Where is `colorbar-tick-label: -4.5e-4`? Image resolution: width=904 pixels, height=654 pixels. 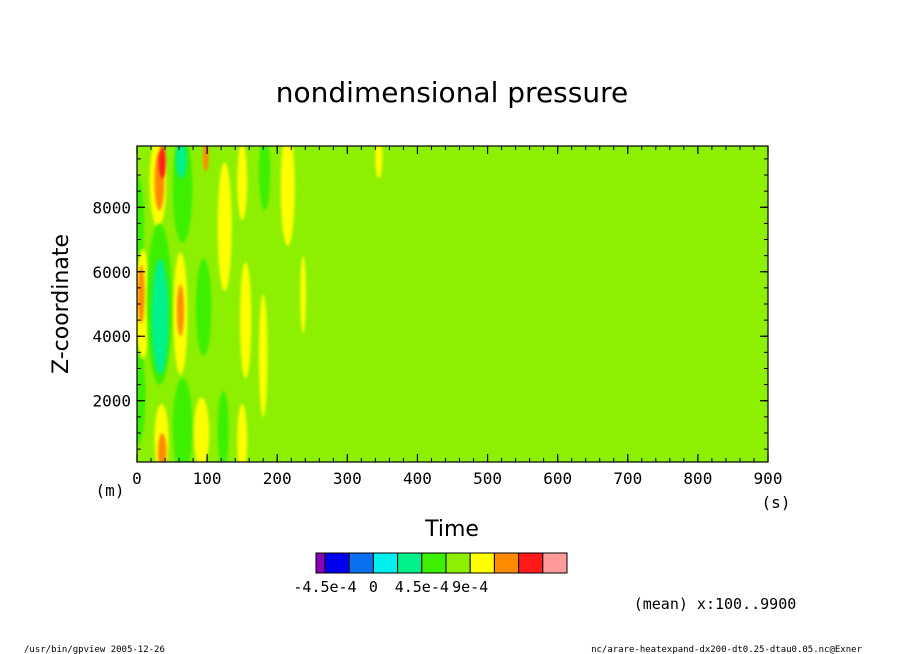
colorbar-tick-label: -4.5e-4 is located at coordinates (324, 587).